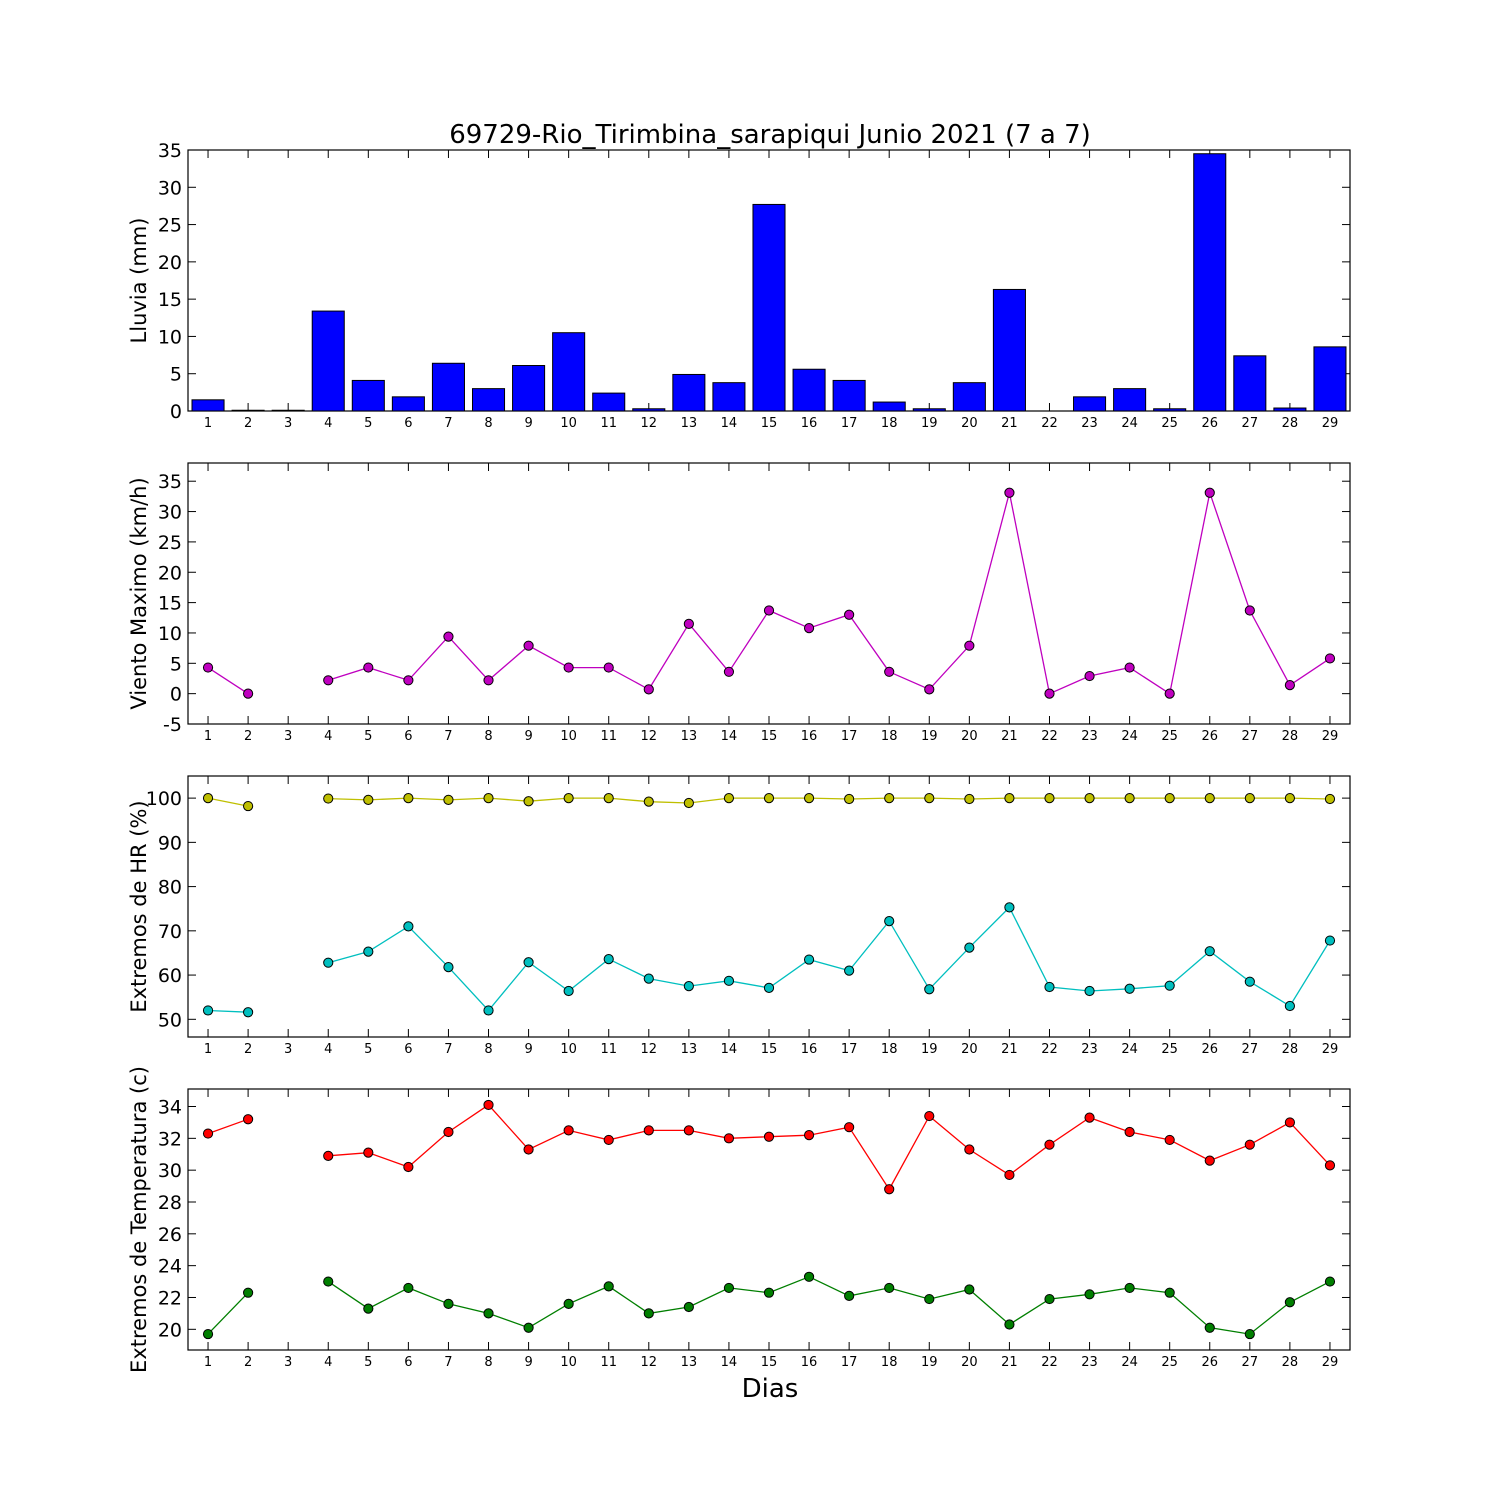 This screenshot has height=1500, width=1500. What do you see at coordinates (1089, 1362) in the screenshot?
I see `x-tick-label: 23` at bounding box center [1089, 1362].